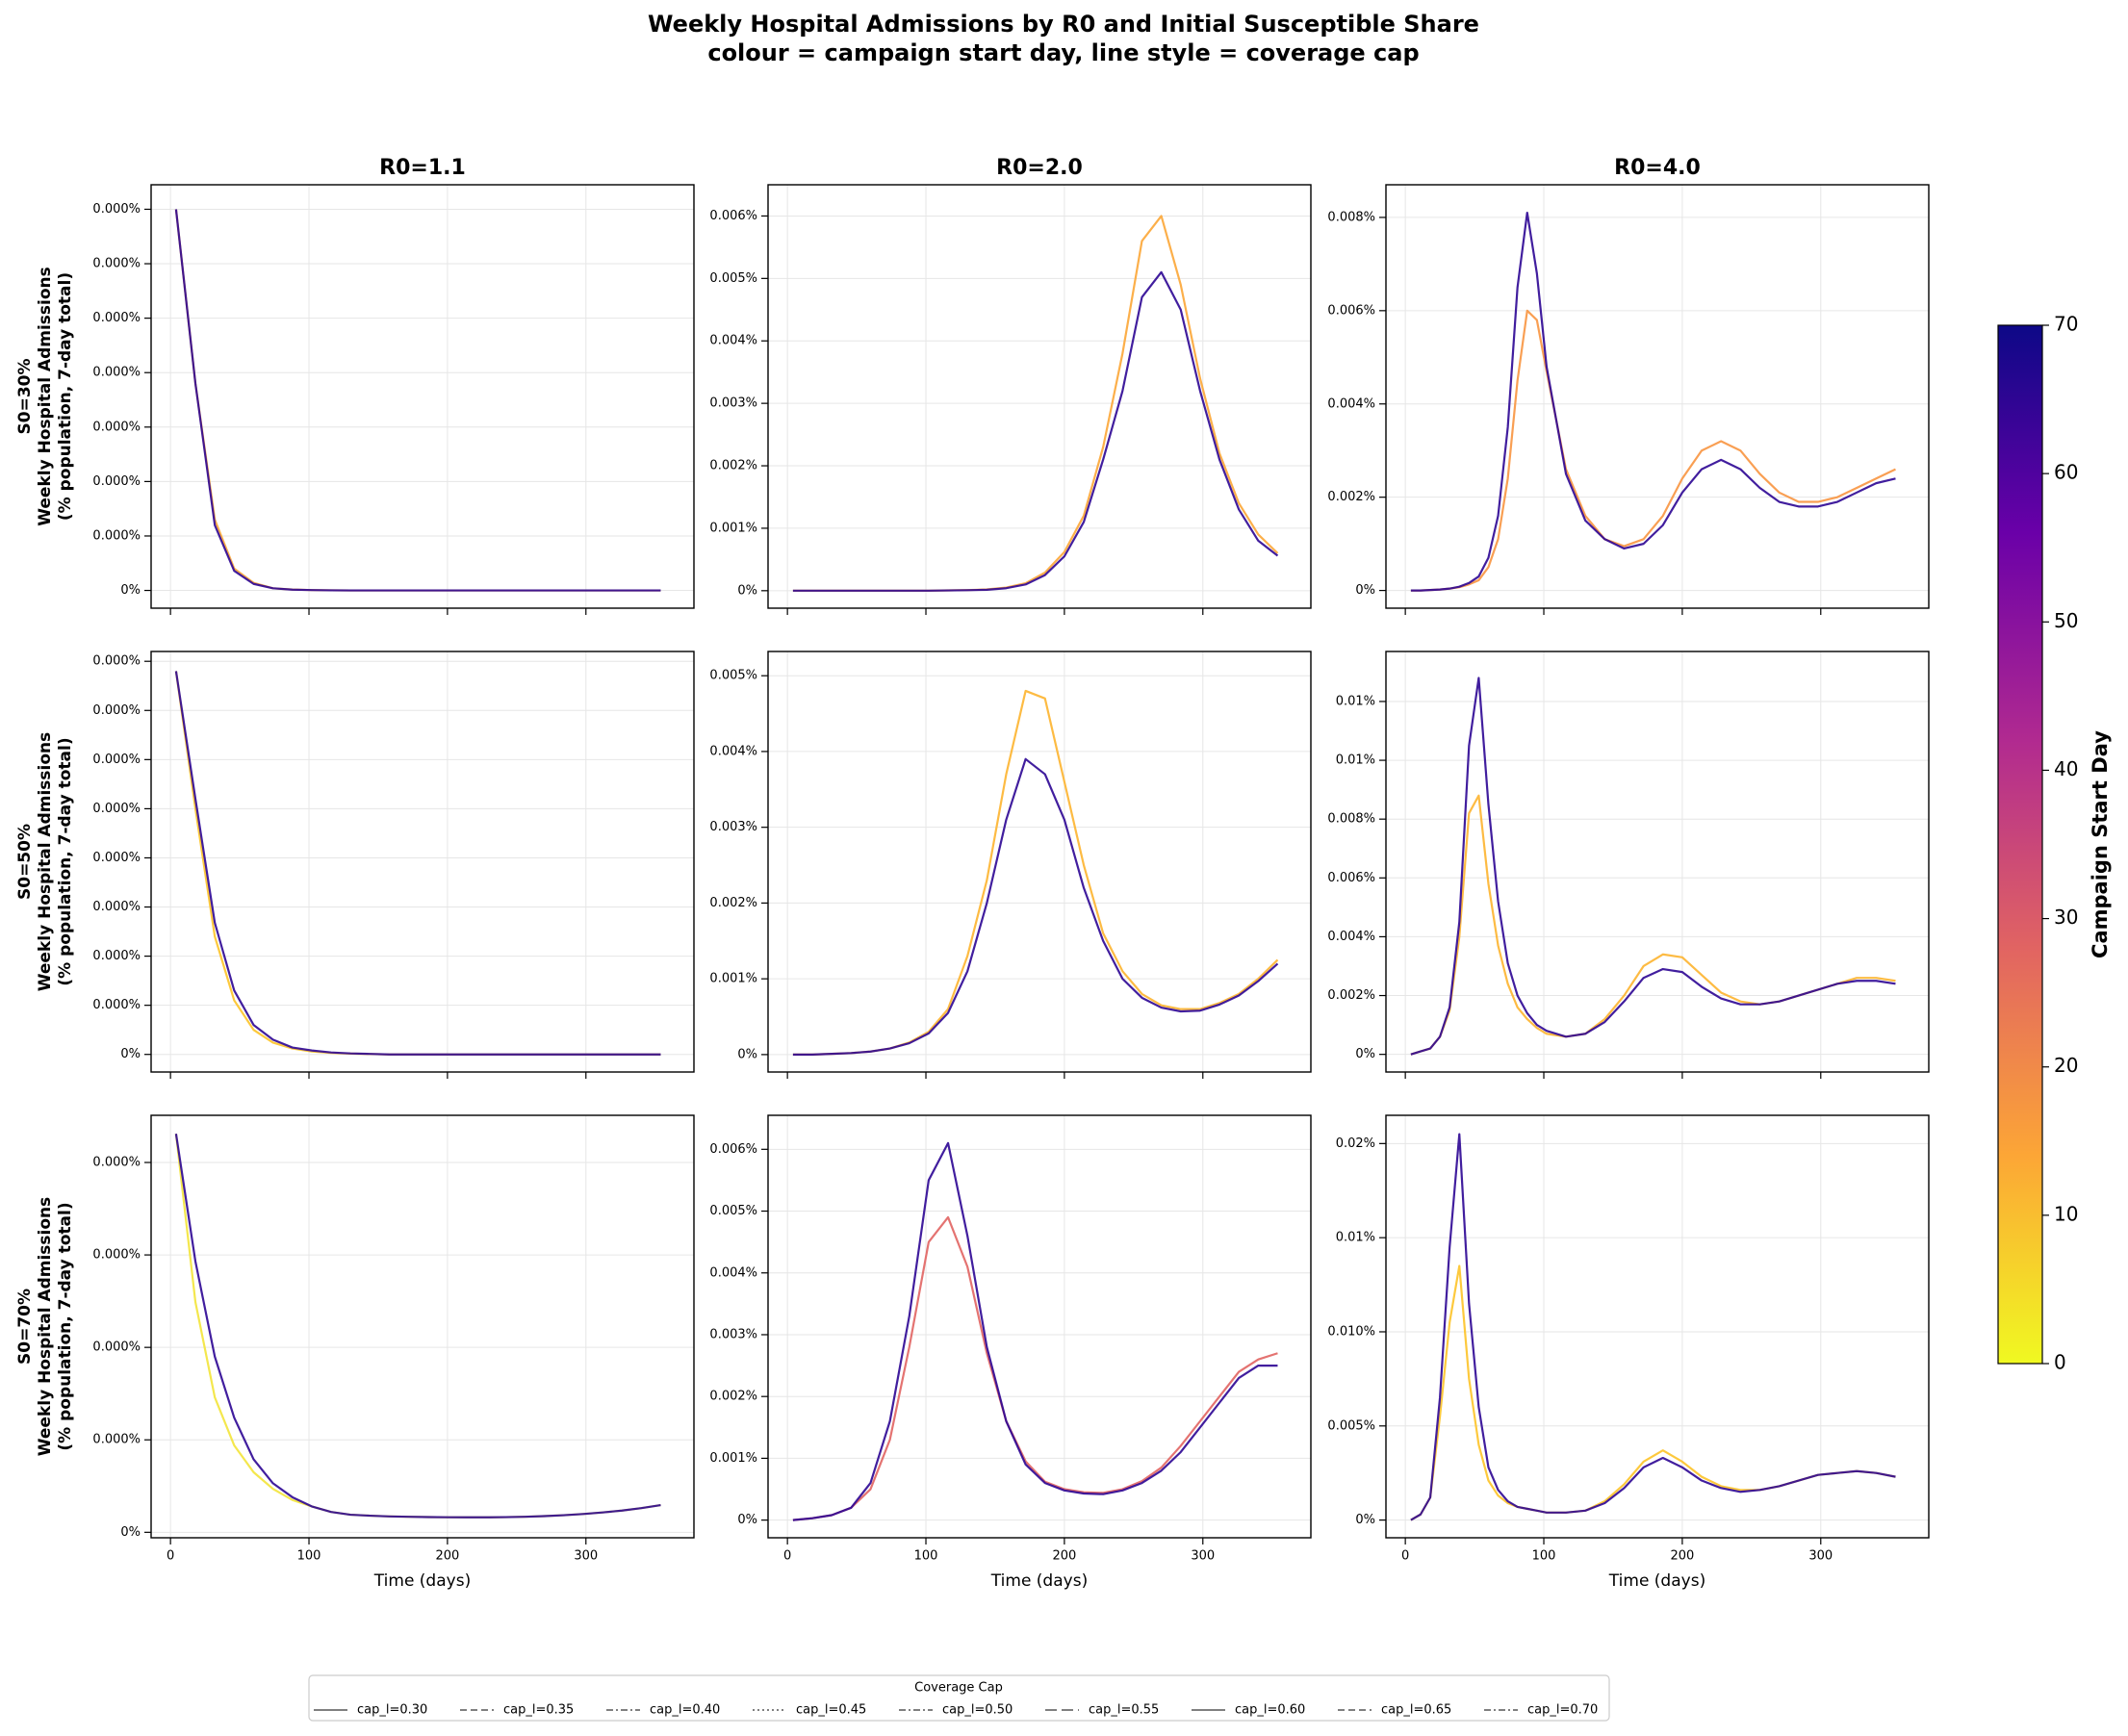  What do you see at coordinates (45, 1327) in the screenshot?
I see `y-axis-label: Weekly Hospital Admissions` at bounding box center [45, 1327].